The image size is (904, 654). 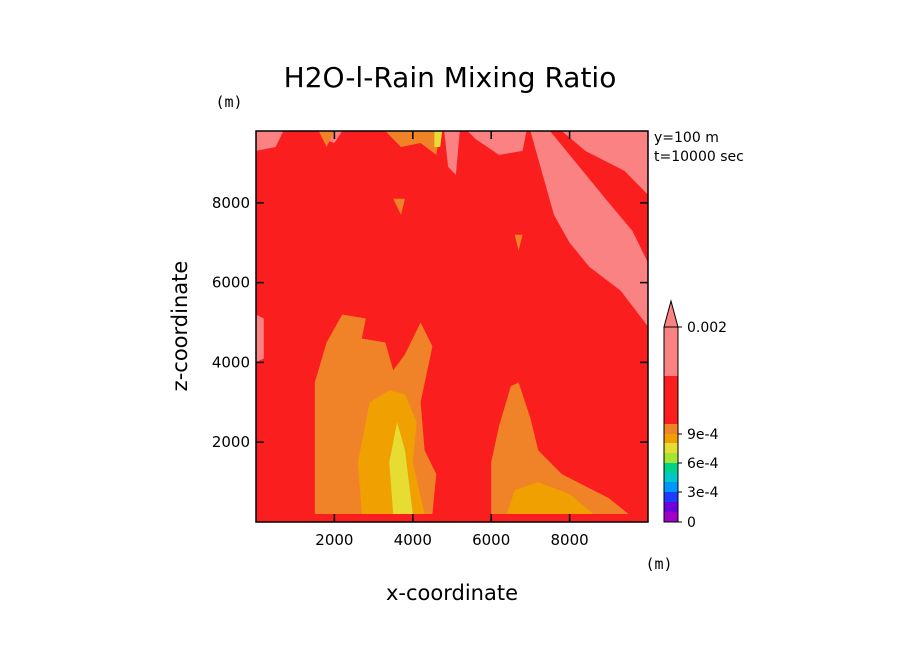 I want to click on colorbar: 0 3e-4 6e-4 9e-4 0.002, so click(x=695, y=415).